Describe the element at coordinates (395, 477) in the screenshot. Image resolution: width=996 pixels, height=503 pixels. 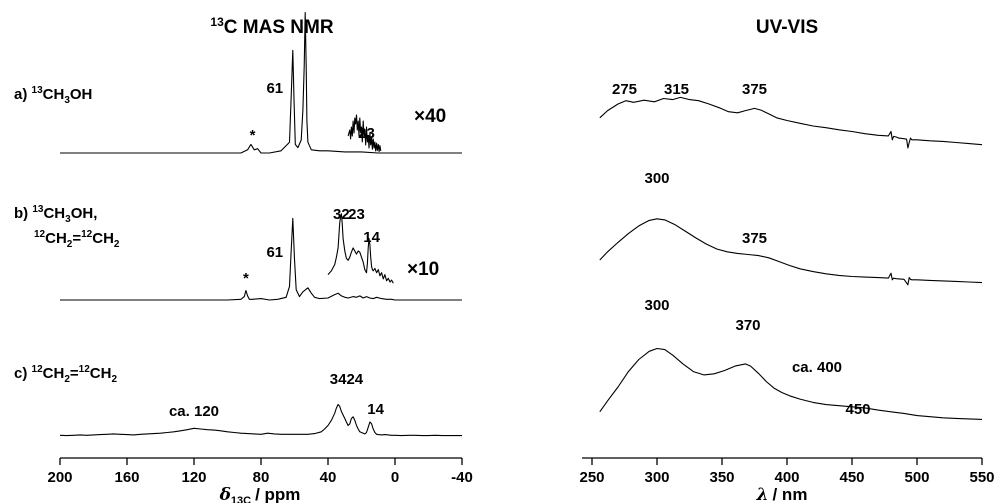
I see `x-tick-label: 0` at that location.